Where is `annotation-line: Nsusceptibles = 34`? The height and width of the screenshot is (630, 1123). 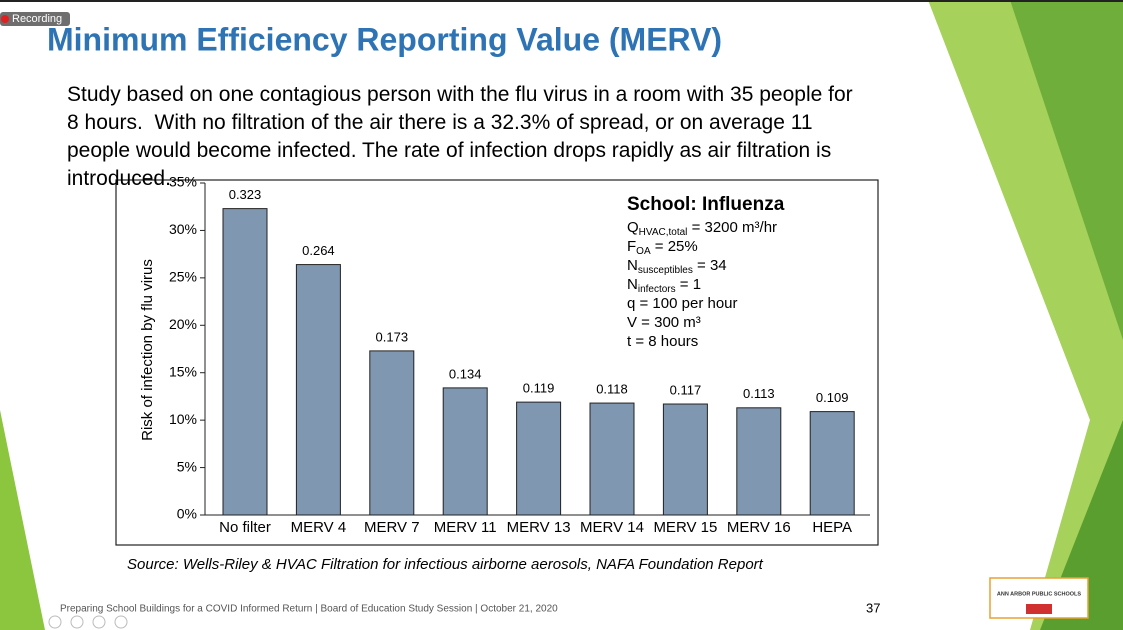 annotation-line: Nsusceptibles = 34 is located at coordinates (677, 266).